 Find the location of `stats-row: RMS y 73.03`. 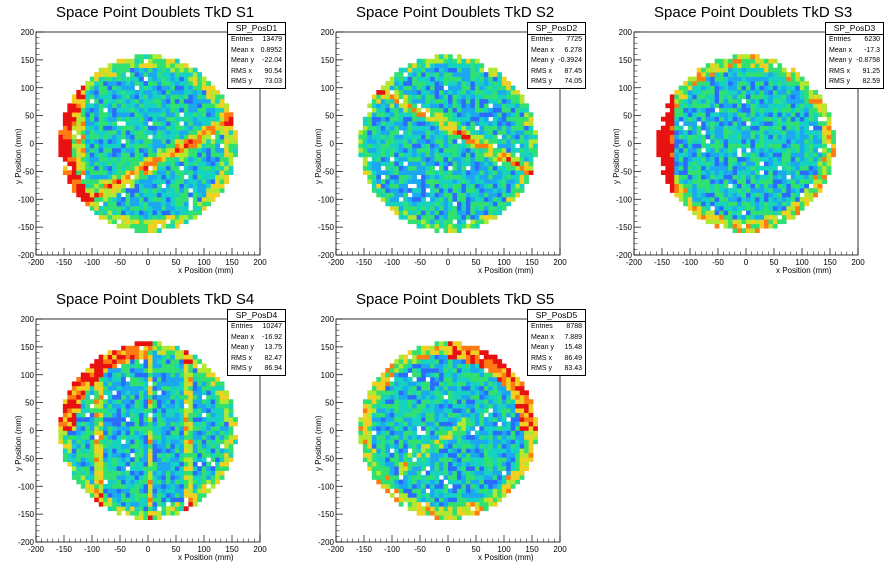

stats-row: RMS y 73.03 is located at coordinates (256, 82).